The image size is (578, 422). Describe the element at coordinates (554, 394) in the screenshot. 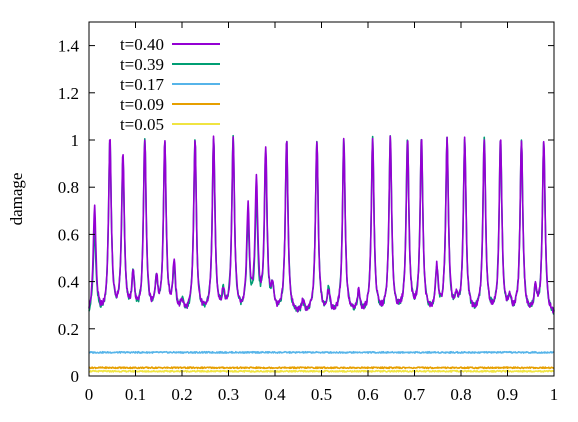

I see `x-tick-label: 1` at that location.